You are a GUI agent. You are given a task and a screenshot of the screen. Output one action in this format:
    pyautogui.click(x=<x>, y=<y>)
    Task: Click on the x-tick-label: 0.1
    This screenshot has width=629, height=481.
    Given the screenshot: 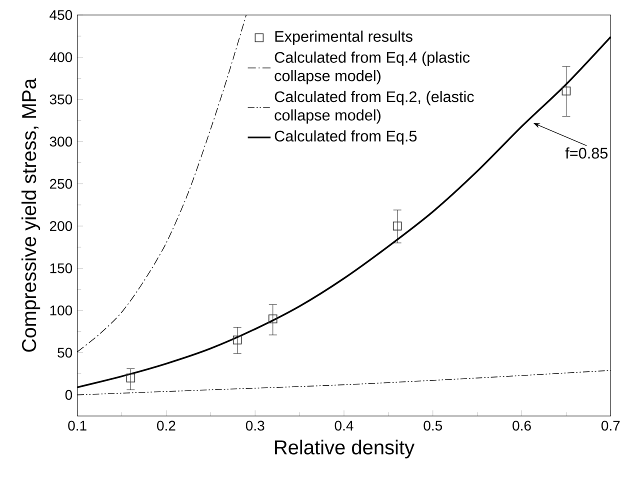 What is the action you would take?
    pyautogui.click(x=77, y=425)
    